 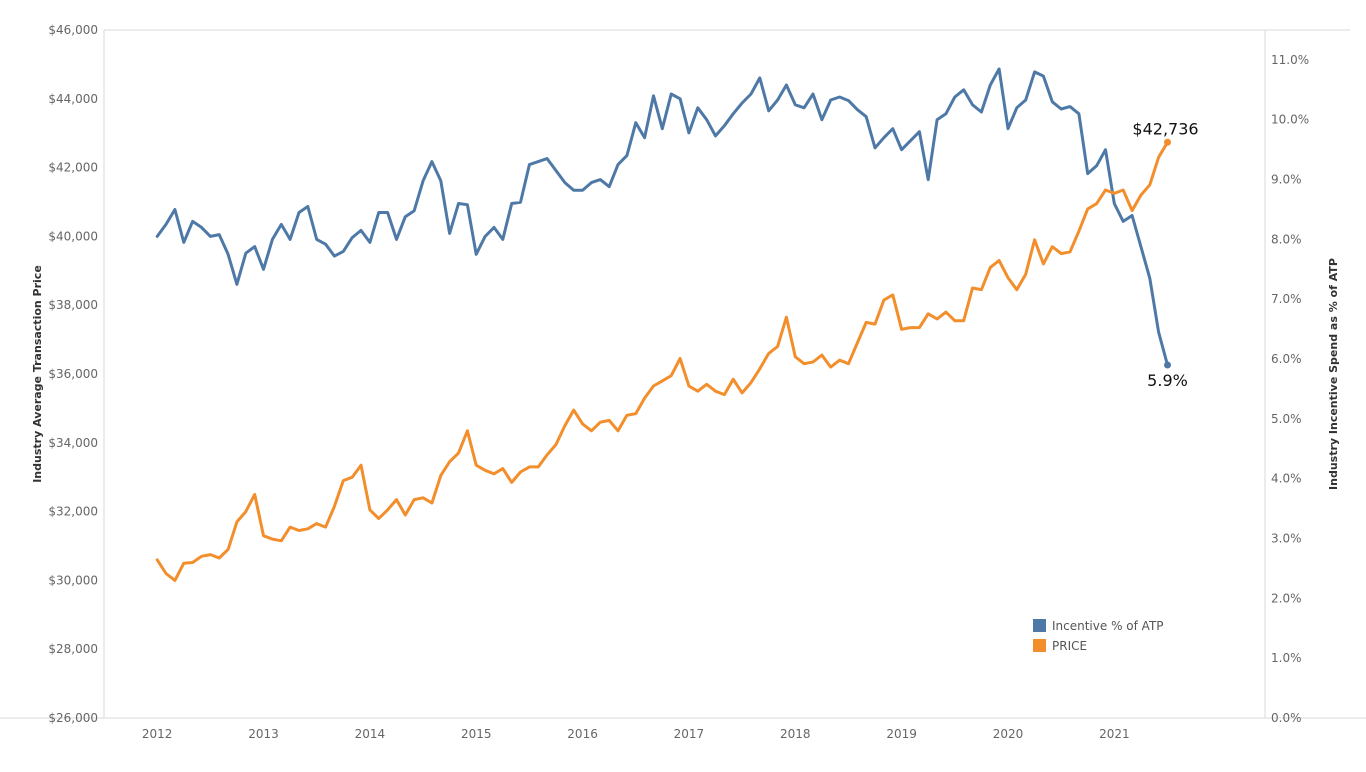 I want to click on x-tick-label: 2015, so click(x=476, y=734).